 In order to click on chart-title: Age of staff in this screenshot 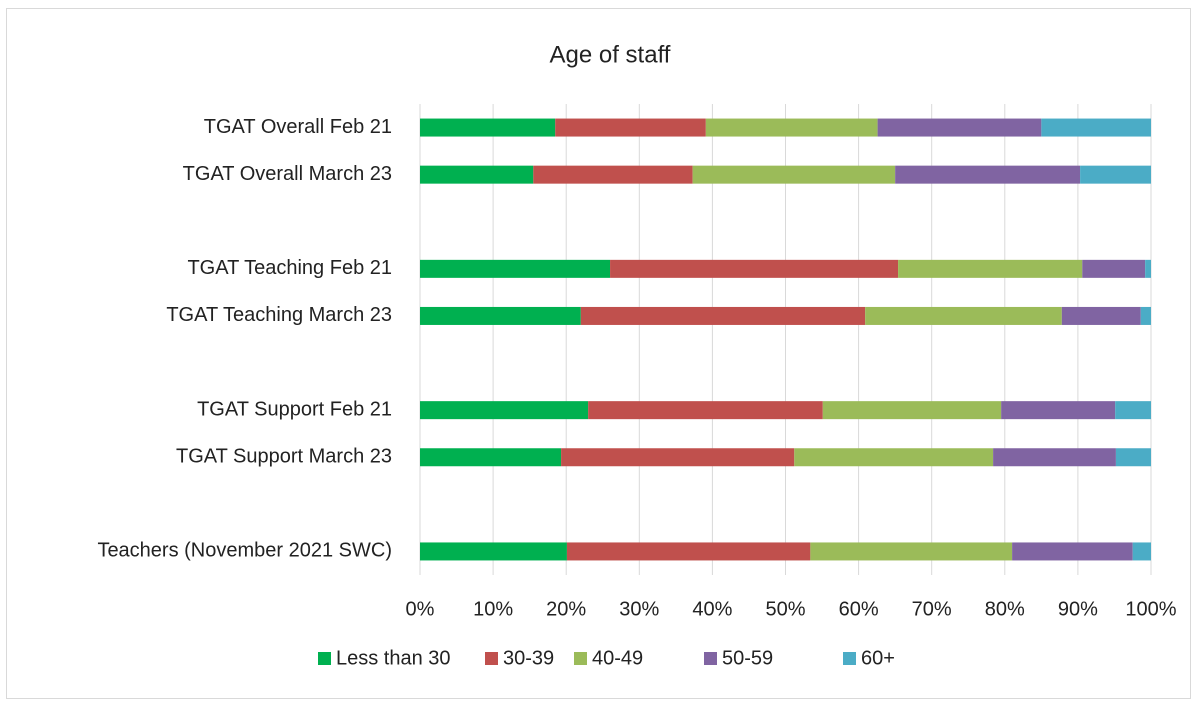, I will do `click(610, 54)`.